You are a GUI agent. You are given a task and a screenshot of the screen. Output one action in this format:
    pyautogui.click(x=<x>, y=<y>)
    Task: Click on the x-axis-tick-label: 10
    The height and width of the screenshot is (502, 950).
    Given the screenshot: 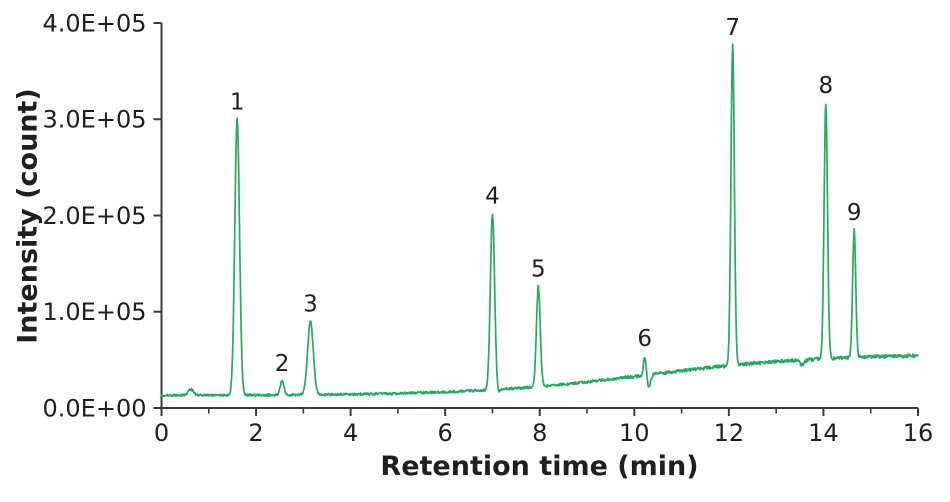 What is the action you would take?
    pyautogui.click(x=634, y=433)
    